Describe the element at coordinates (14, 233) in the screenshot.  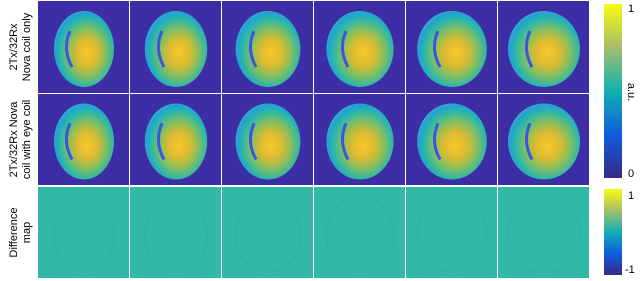
I see `row-label: Difference` at that location.